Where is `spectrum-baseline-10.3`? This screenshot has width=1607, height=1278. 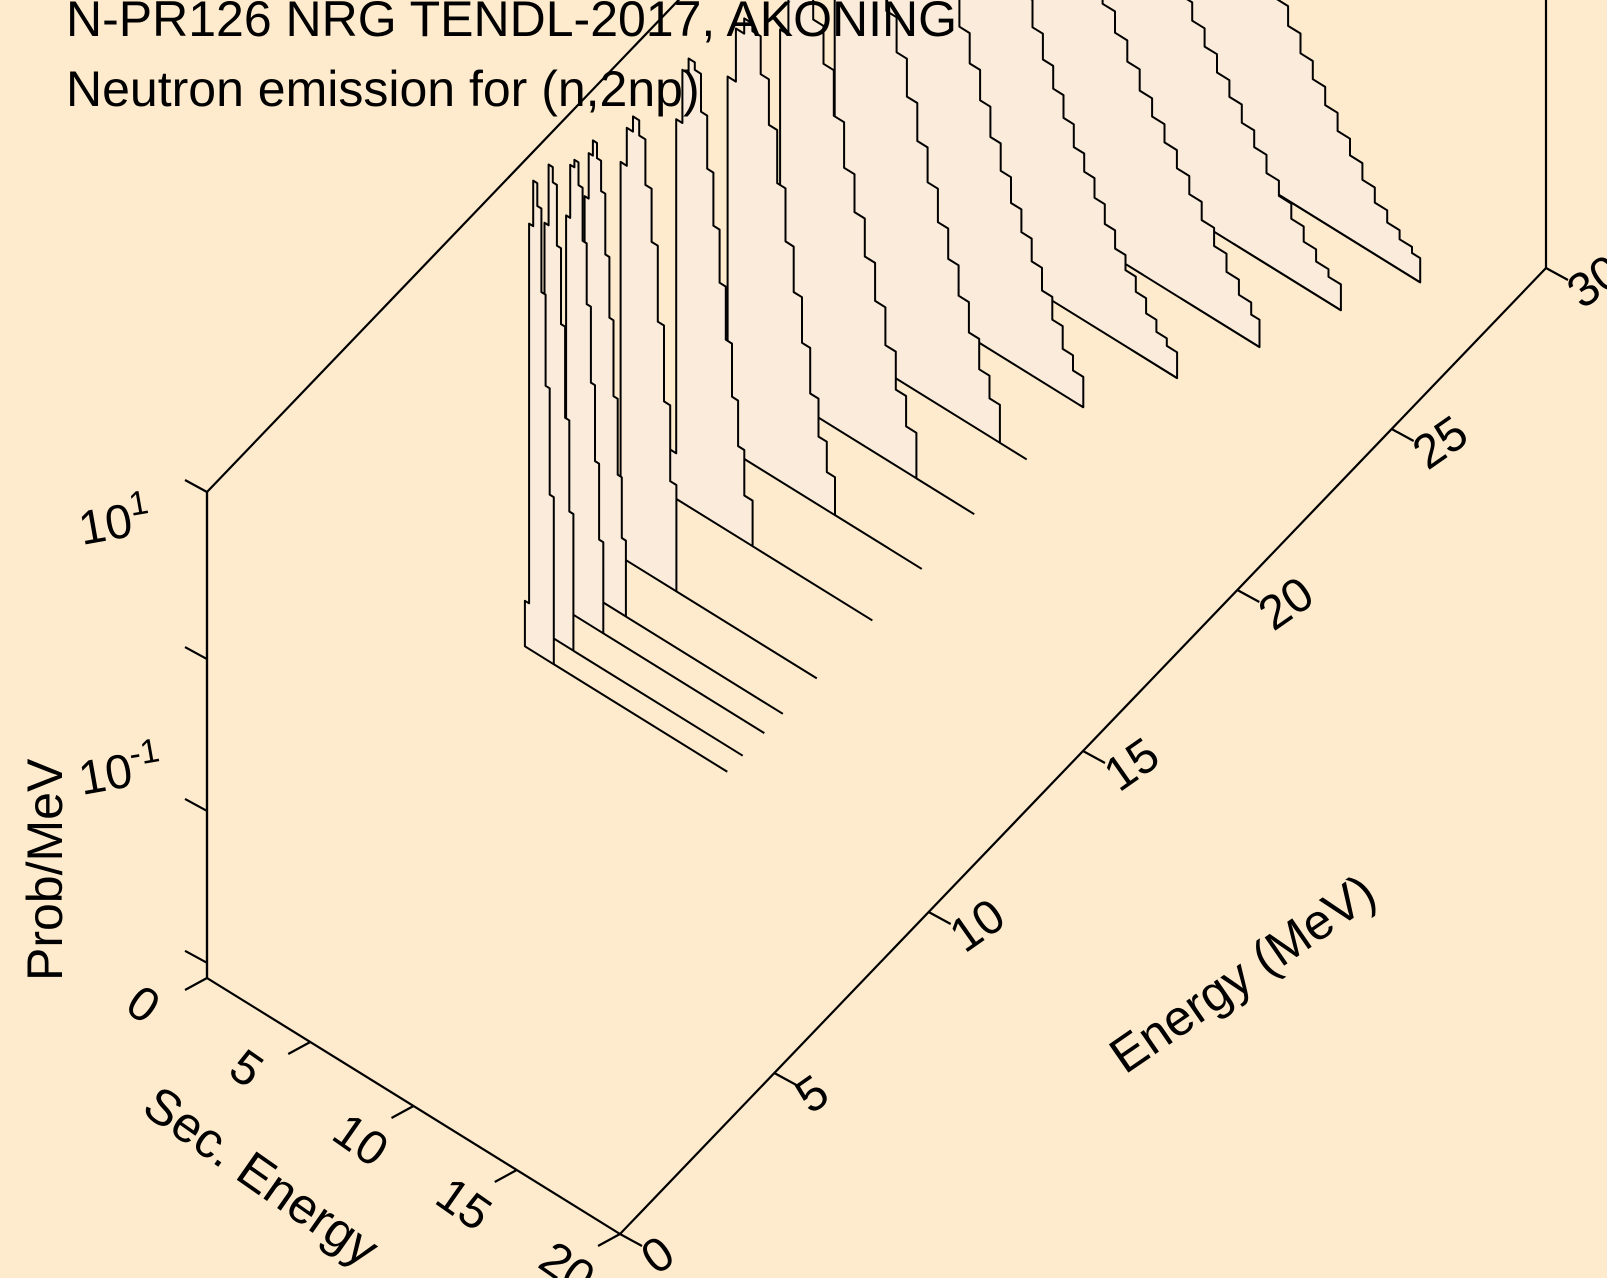
spectrum-baseline-10.3 is located at coordinates (640, 718).